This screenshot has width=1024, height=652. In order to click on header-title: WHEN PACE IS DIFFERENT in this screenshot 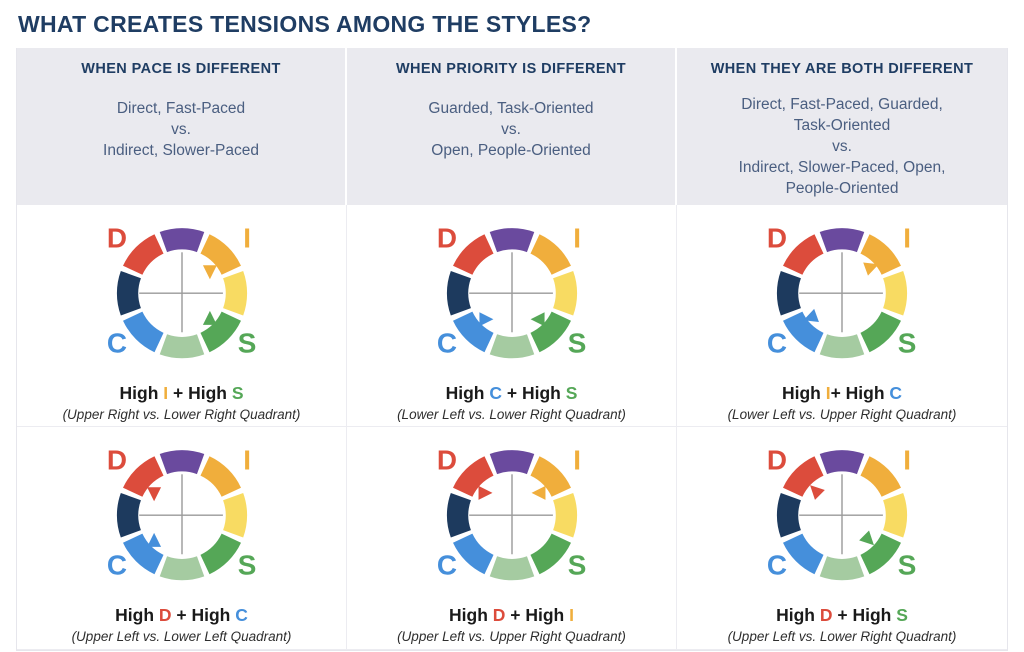, I will do `click(181, 69)`.